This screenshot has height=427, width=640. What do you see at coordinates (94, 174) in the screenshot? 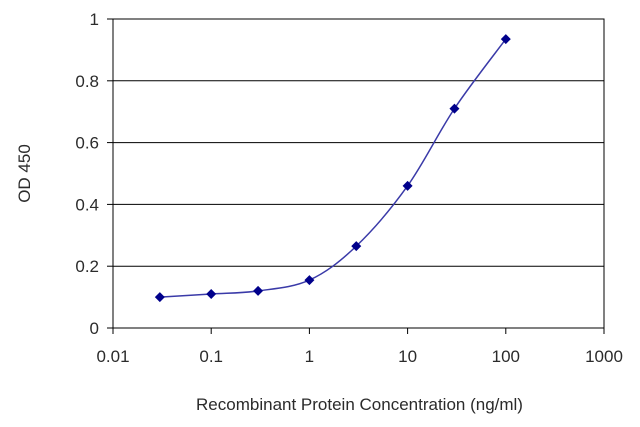
I see `y-axis-ticks: 0 0.2 0.4 0.6 0.8 1` at bounding box center [94, 174].